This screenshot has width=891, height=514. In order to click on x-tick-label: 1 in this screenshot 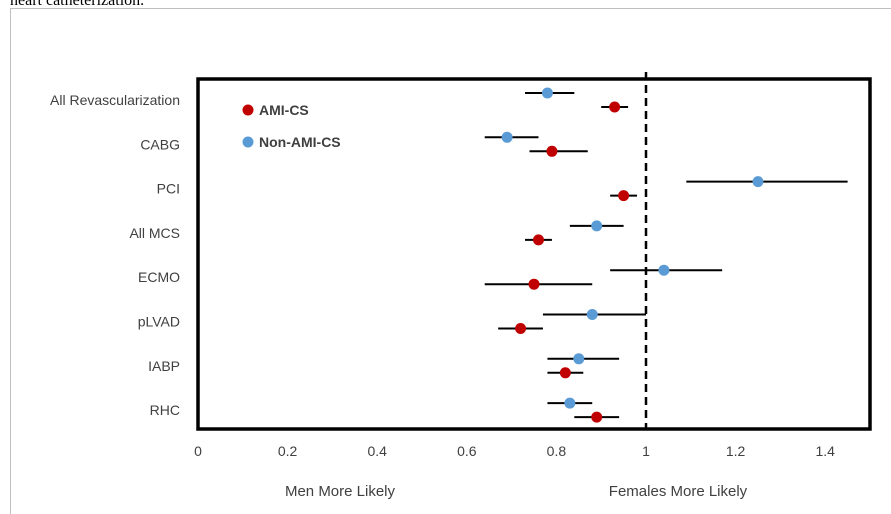, I will do `click(646, 451)`.